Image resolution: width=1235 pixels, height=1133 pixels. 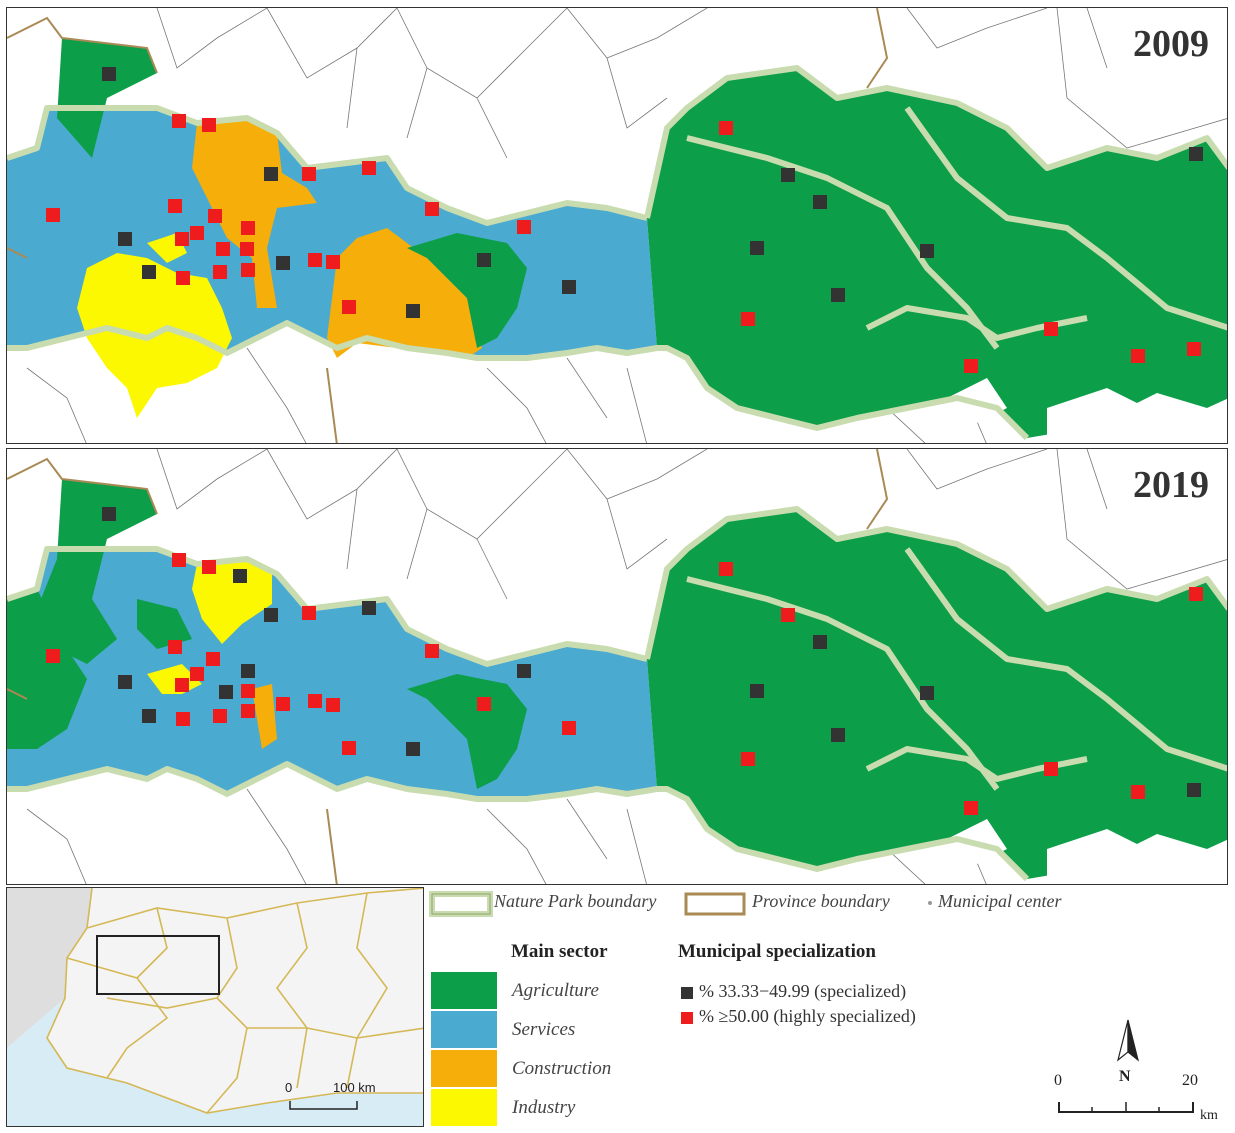 What do you see at coordinates (461, 904) in the screenshot?
I see `nature-park-swatch` at bounding box center [461, 904].